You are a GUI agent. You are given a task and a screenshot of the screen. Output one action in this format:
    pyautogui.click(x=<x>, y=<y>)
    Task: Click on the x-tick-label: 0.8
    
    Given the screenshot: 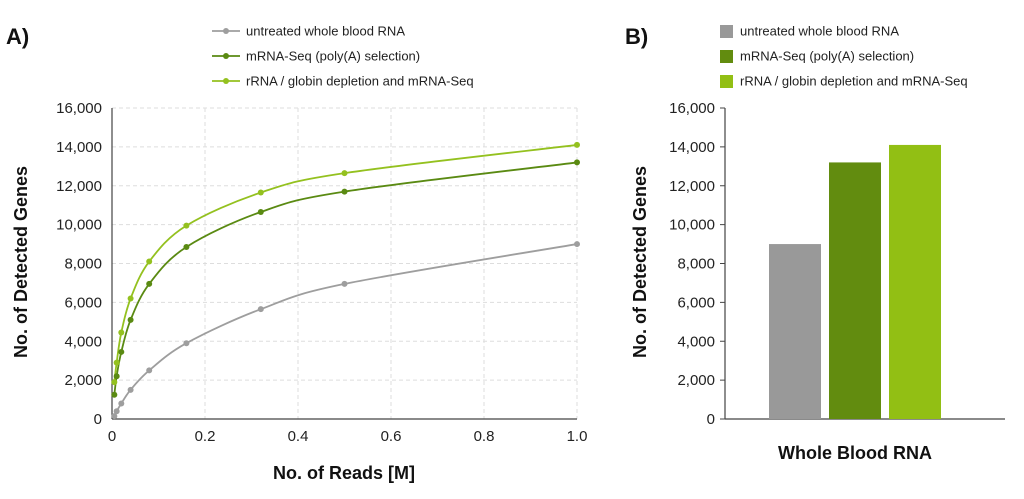 What is the action you would take?
    pyautogui.click(x=484, y=436)
    